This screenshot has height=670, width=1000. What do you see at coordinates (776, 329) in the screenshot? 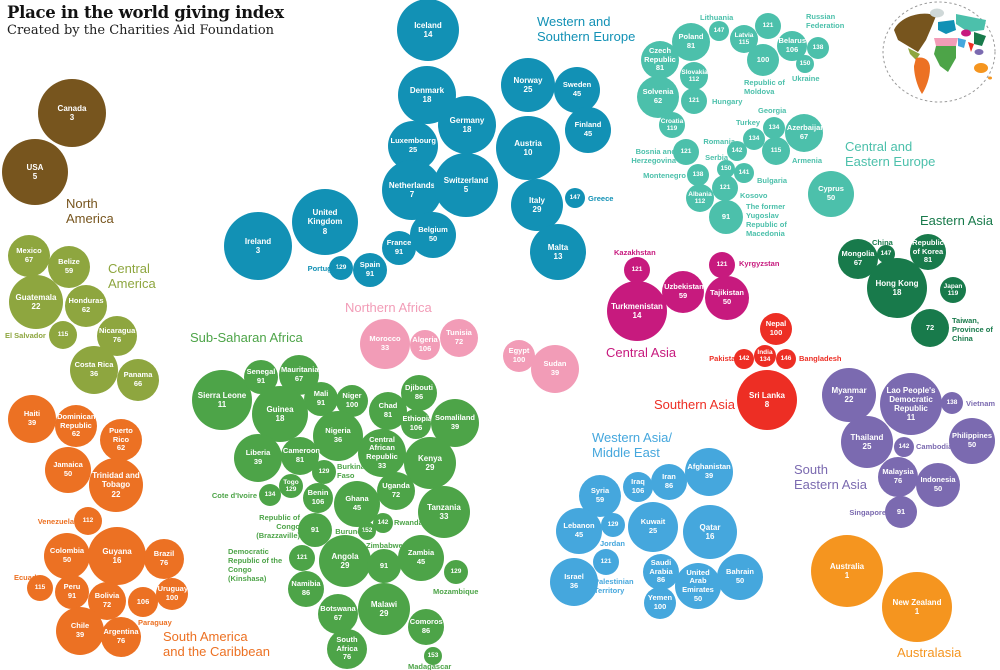
I see `bubble-nepal: Nepal 100` at bounding box center [776, 329].